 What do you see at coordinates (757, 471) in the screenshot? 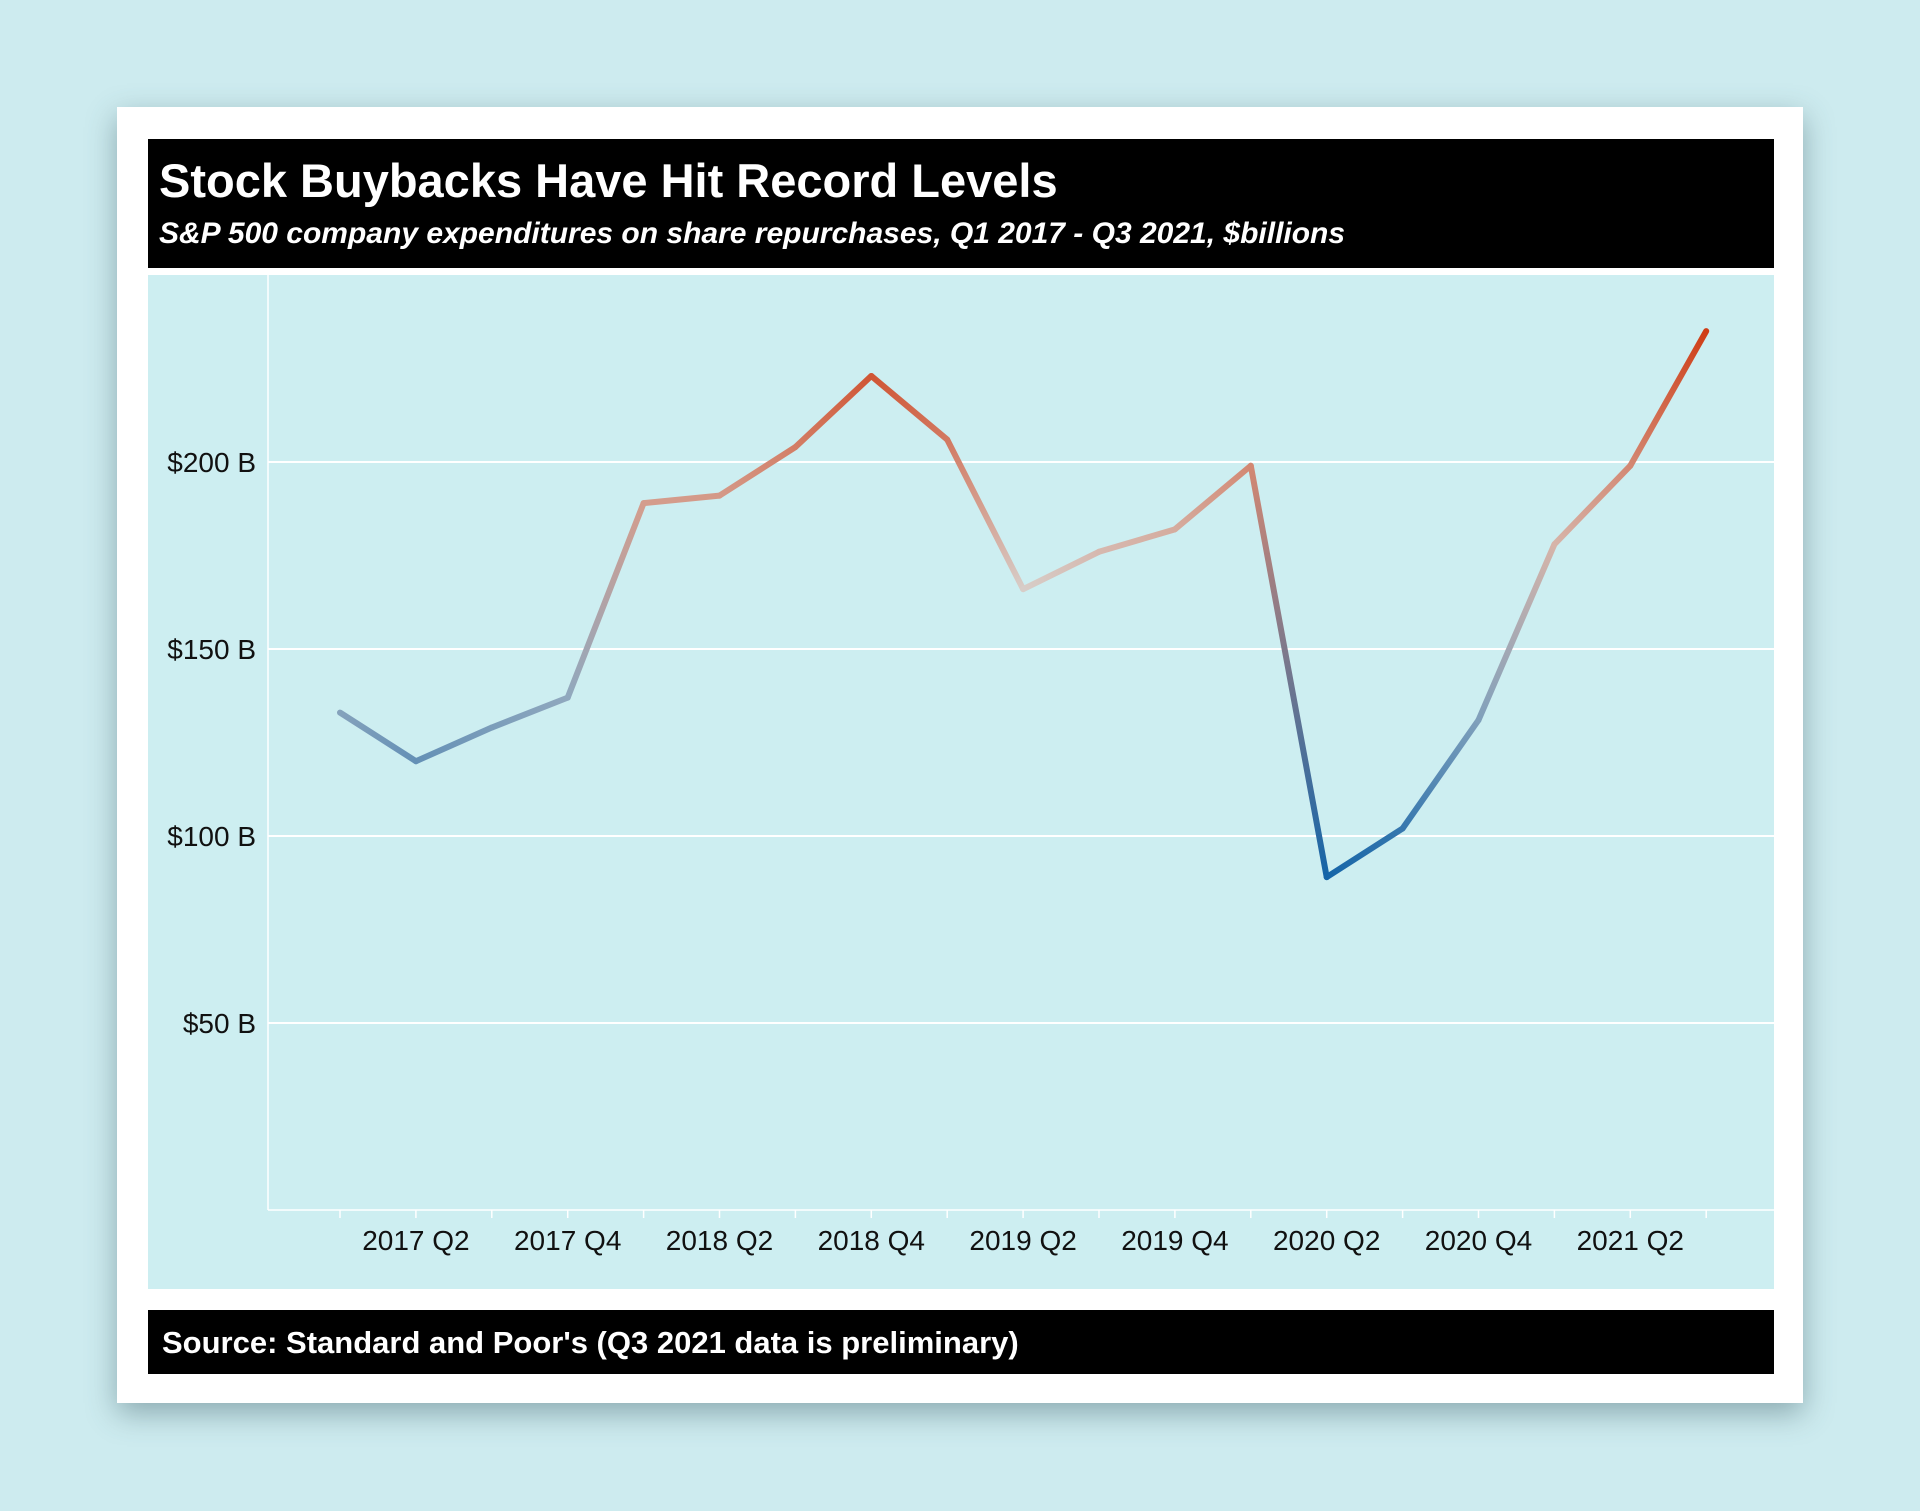
I see `line-segment-2018-q2` at bounding box center [757, 471].